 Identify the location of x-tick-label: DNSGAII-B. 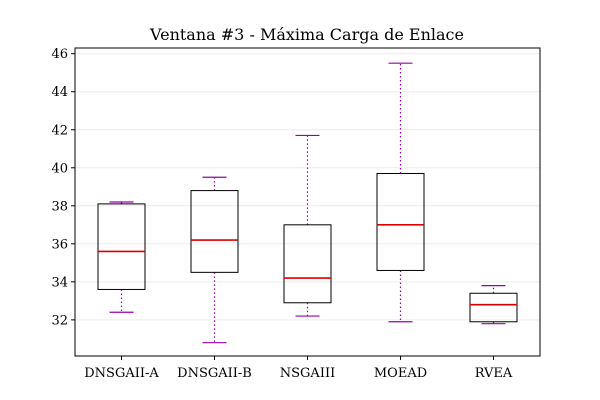
(214, 373).